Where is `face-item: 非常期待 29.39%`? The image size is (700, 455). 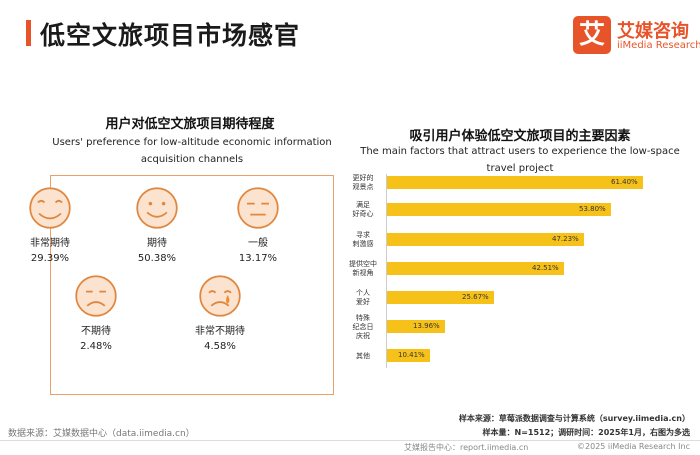
face-item: 非常期待 29.39% is located at coordinates (50, 225).